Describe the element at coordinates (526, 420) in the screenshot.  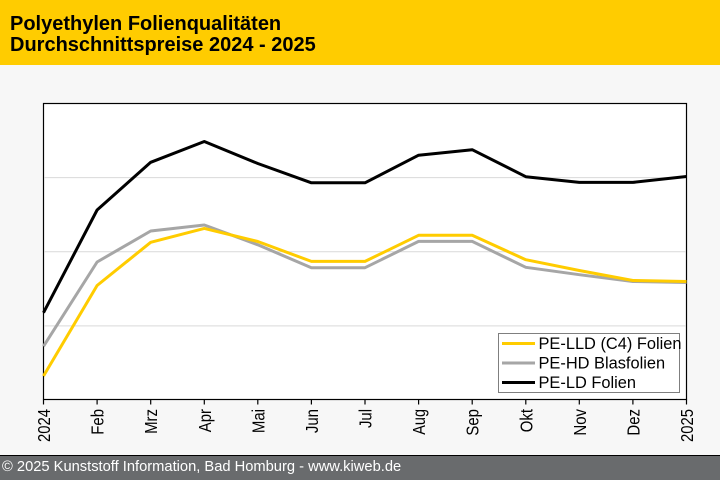
I see `svg-text: Okt` at that location.